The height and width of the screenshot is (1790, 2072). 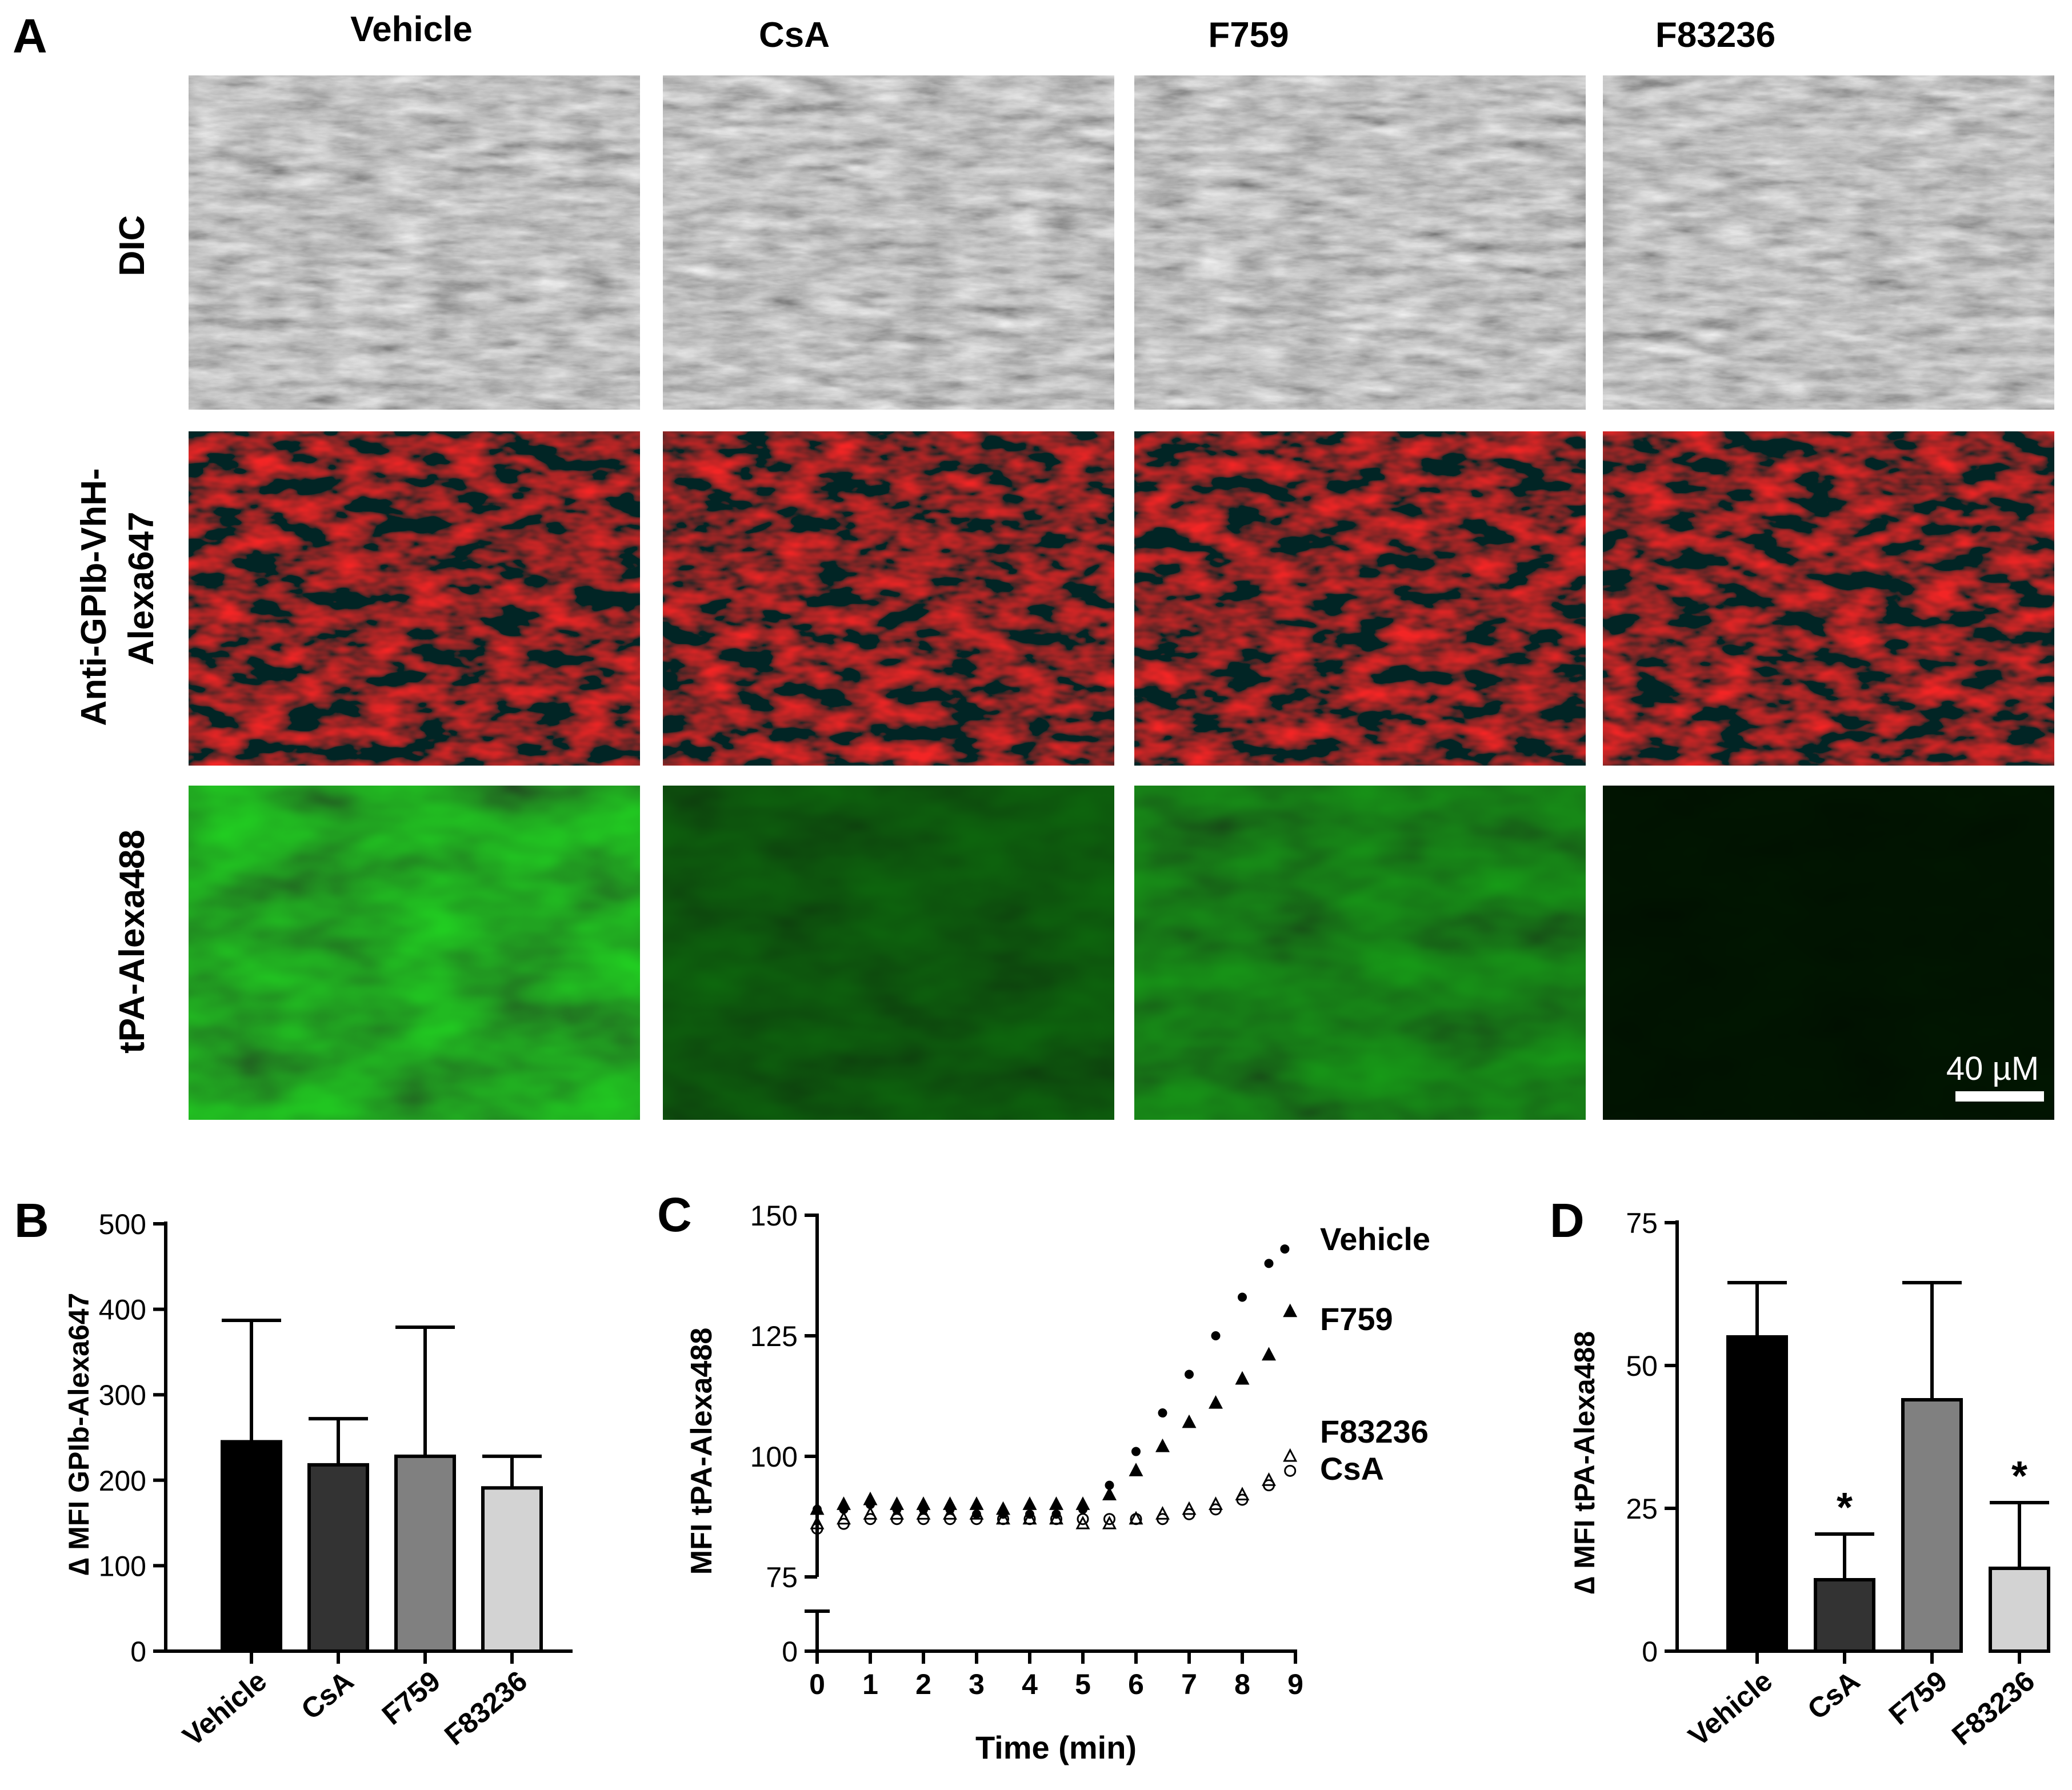 What do you see at coordinates (674, 1215) in the screenshot?
I see `panel-label-c: C` at bounding box center [674, 1215].